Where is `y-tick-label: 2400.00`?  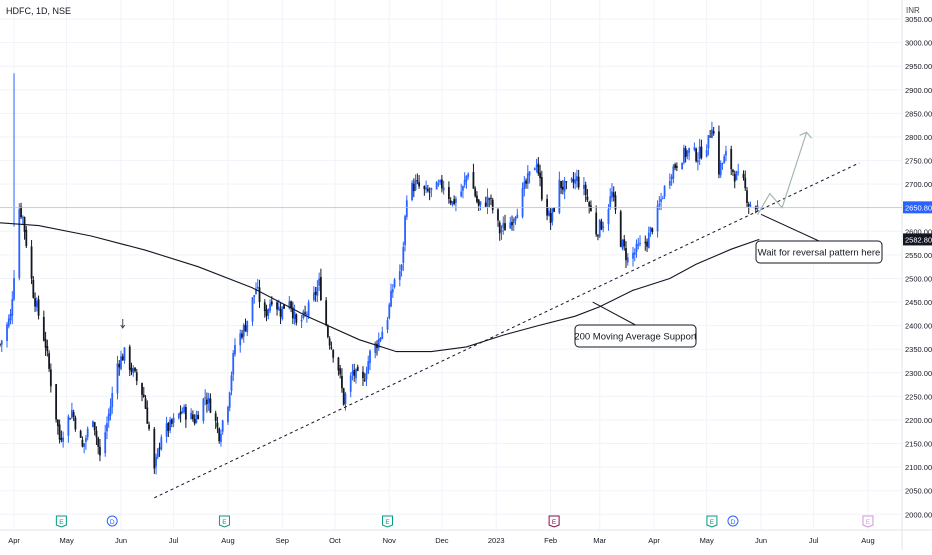
y-tick-label: 2400.00 is located at coordinates (918, 326).